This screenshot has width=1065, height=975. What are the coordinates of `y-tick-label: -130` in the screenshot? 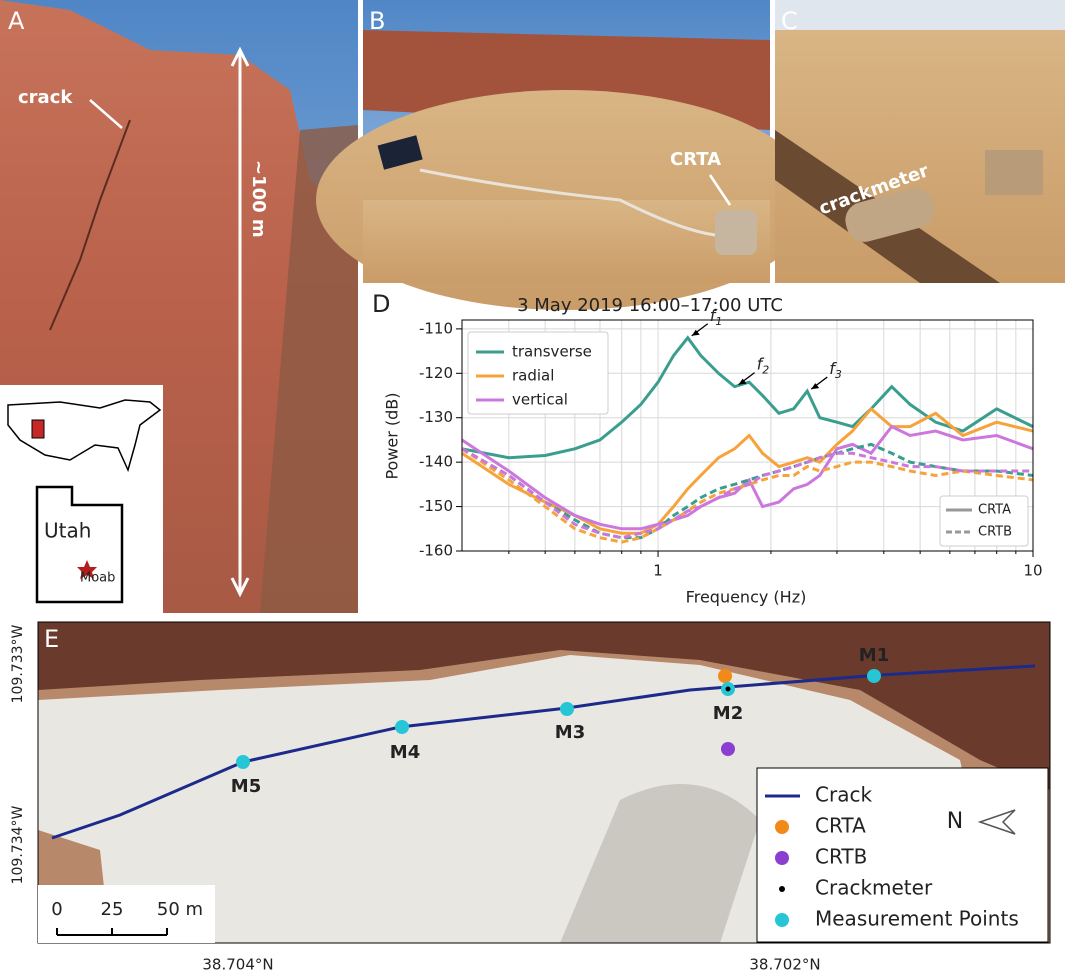 It's located at (436, 417).